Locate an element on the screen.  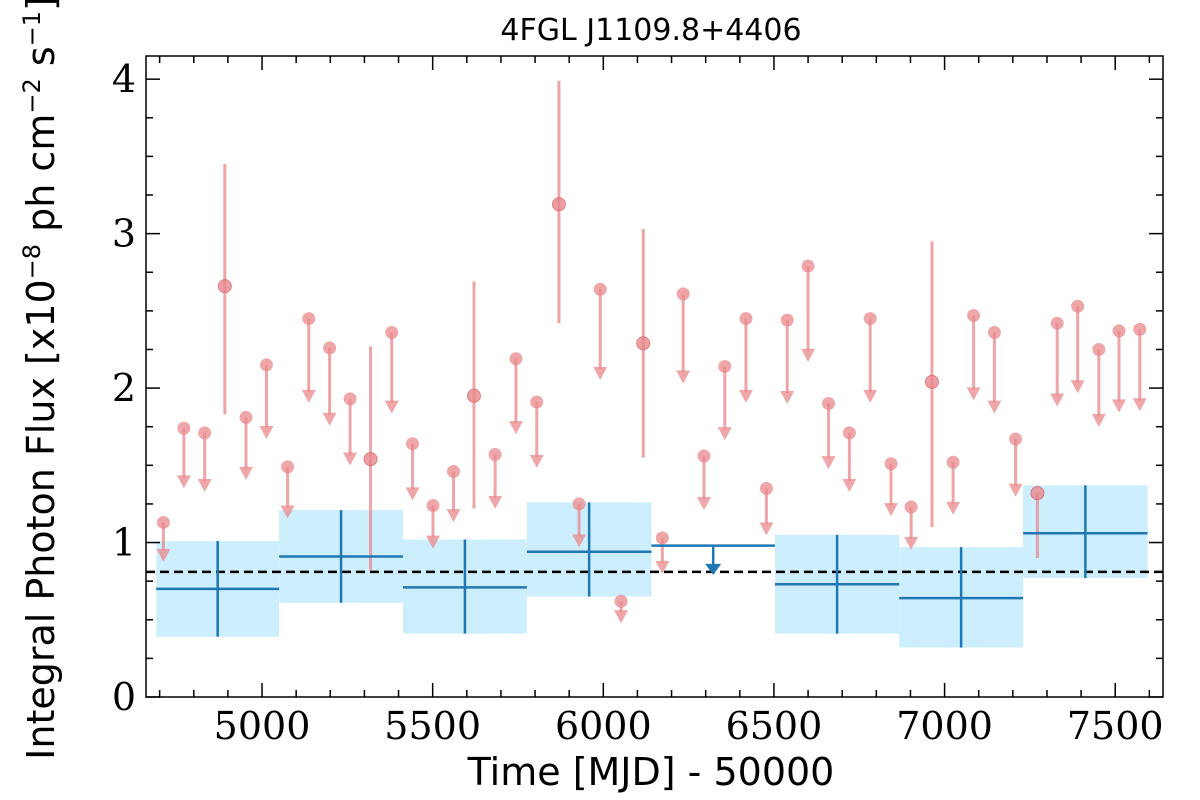
x-tick-label: 7000 is located at coordinates (944, 726).